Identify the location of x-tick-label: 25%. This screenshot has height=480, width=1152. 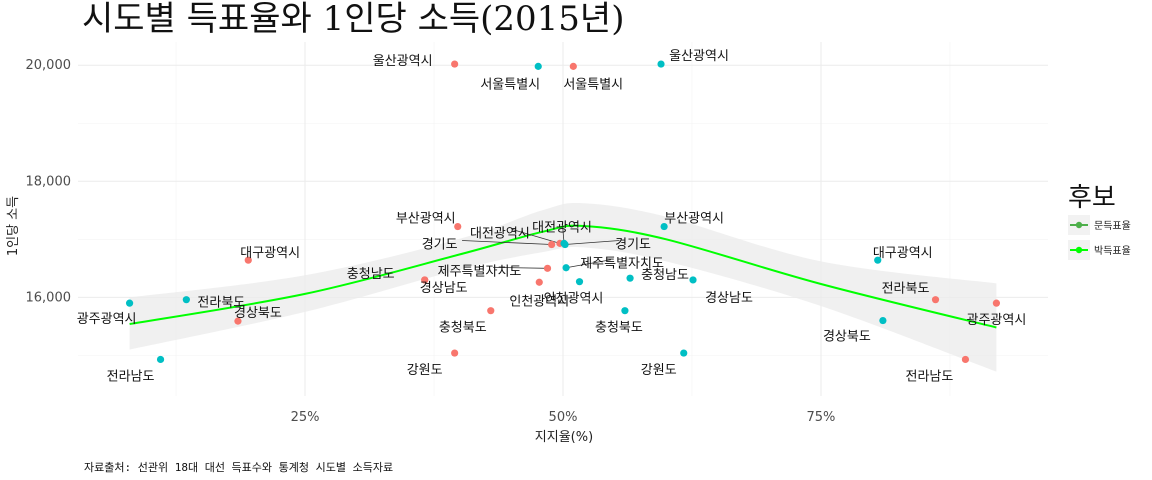
(305, 417).